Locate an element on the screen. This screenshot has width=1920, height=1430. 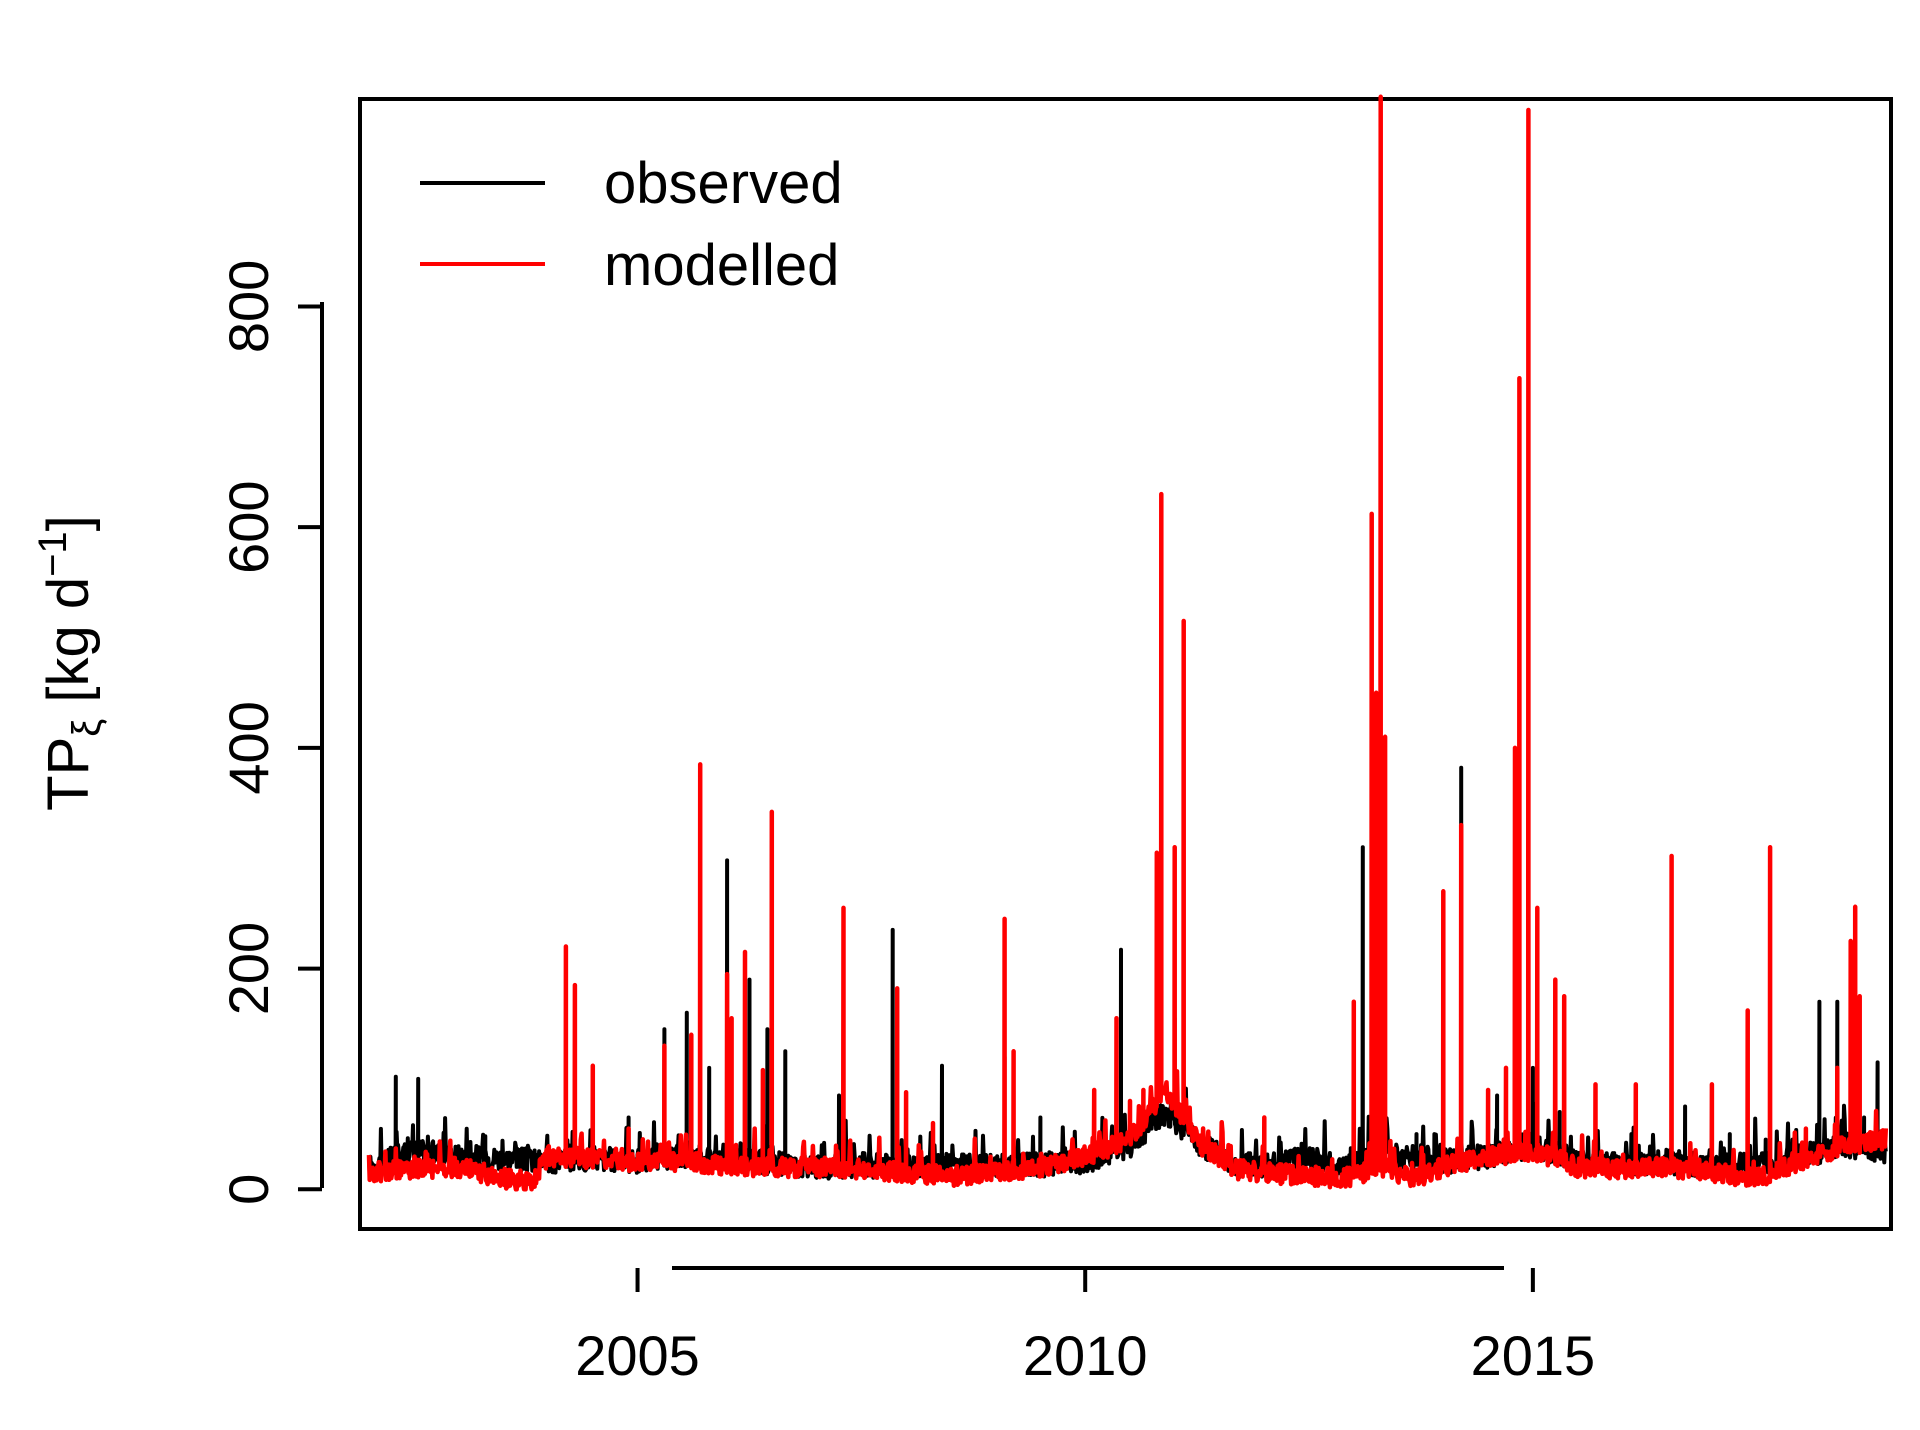
legend-label-observed: observed is located at coordinates (723, 183).